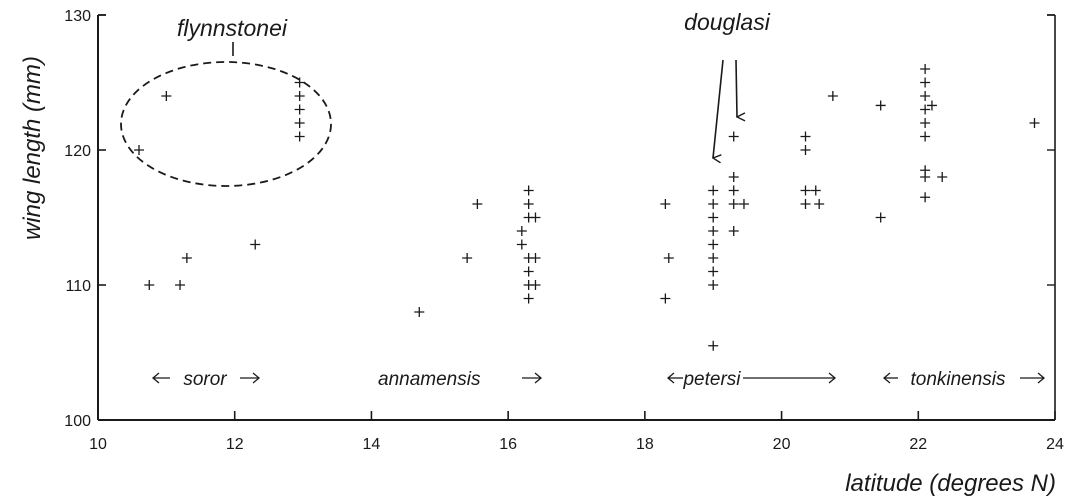  What do you see at coordinates (718, 108) in the screenshot?
I see `douglasi-arrow-left` at bounding box center [718, 108].